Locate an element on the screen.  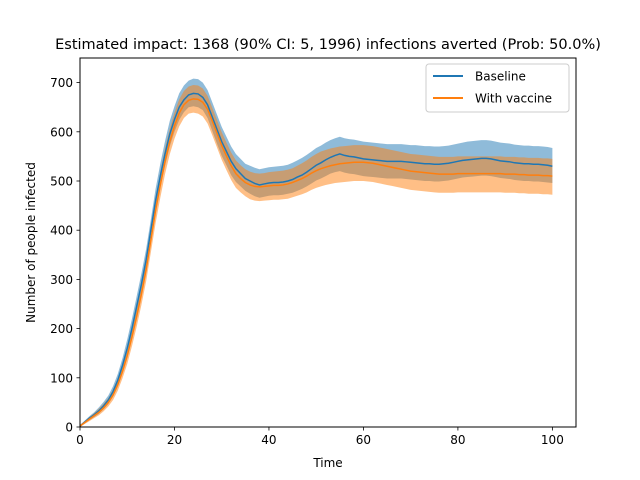
y-axis-label: Number of people infected is located at coordinates (31, 242).